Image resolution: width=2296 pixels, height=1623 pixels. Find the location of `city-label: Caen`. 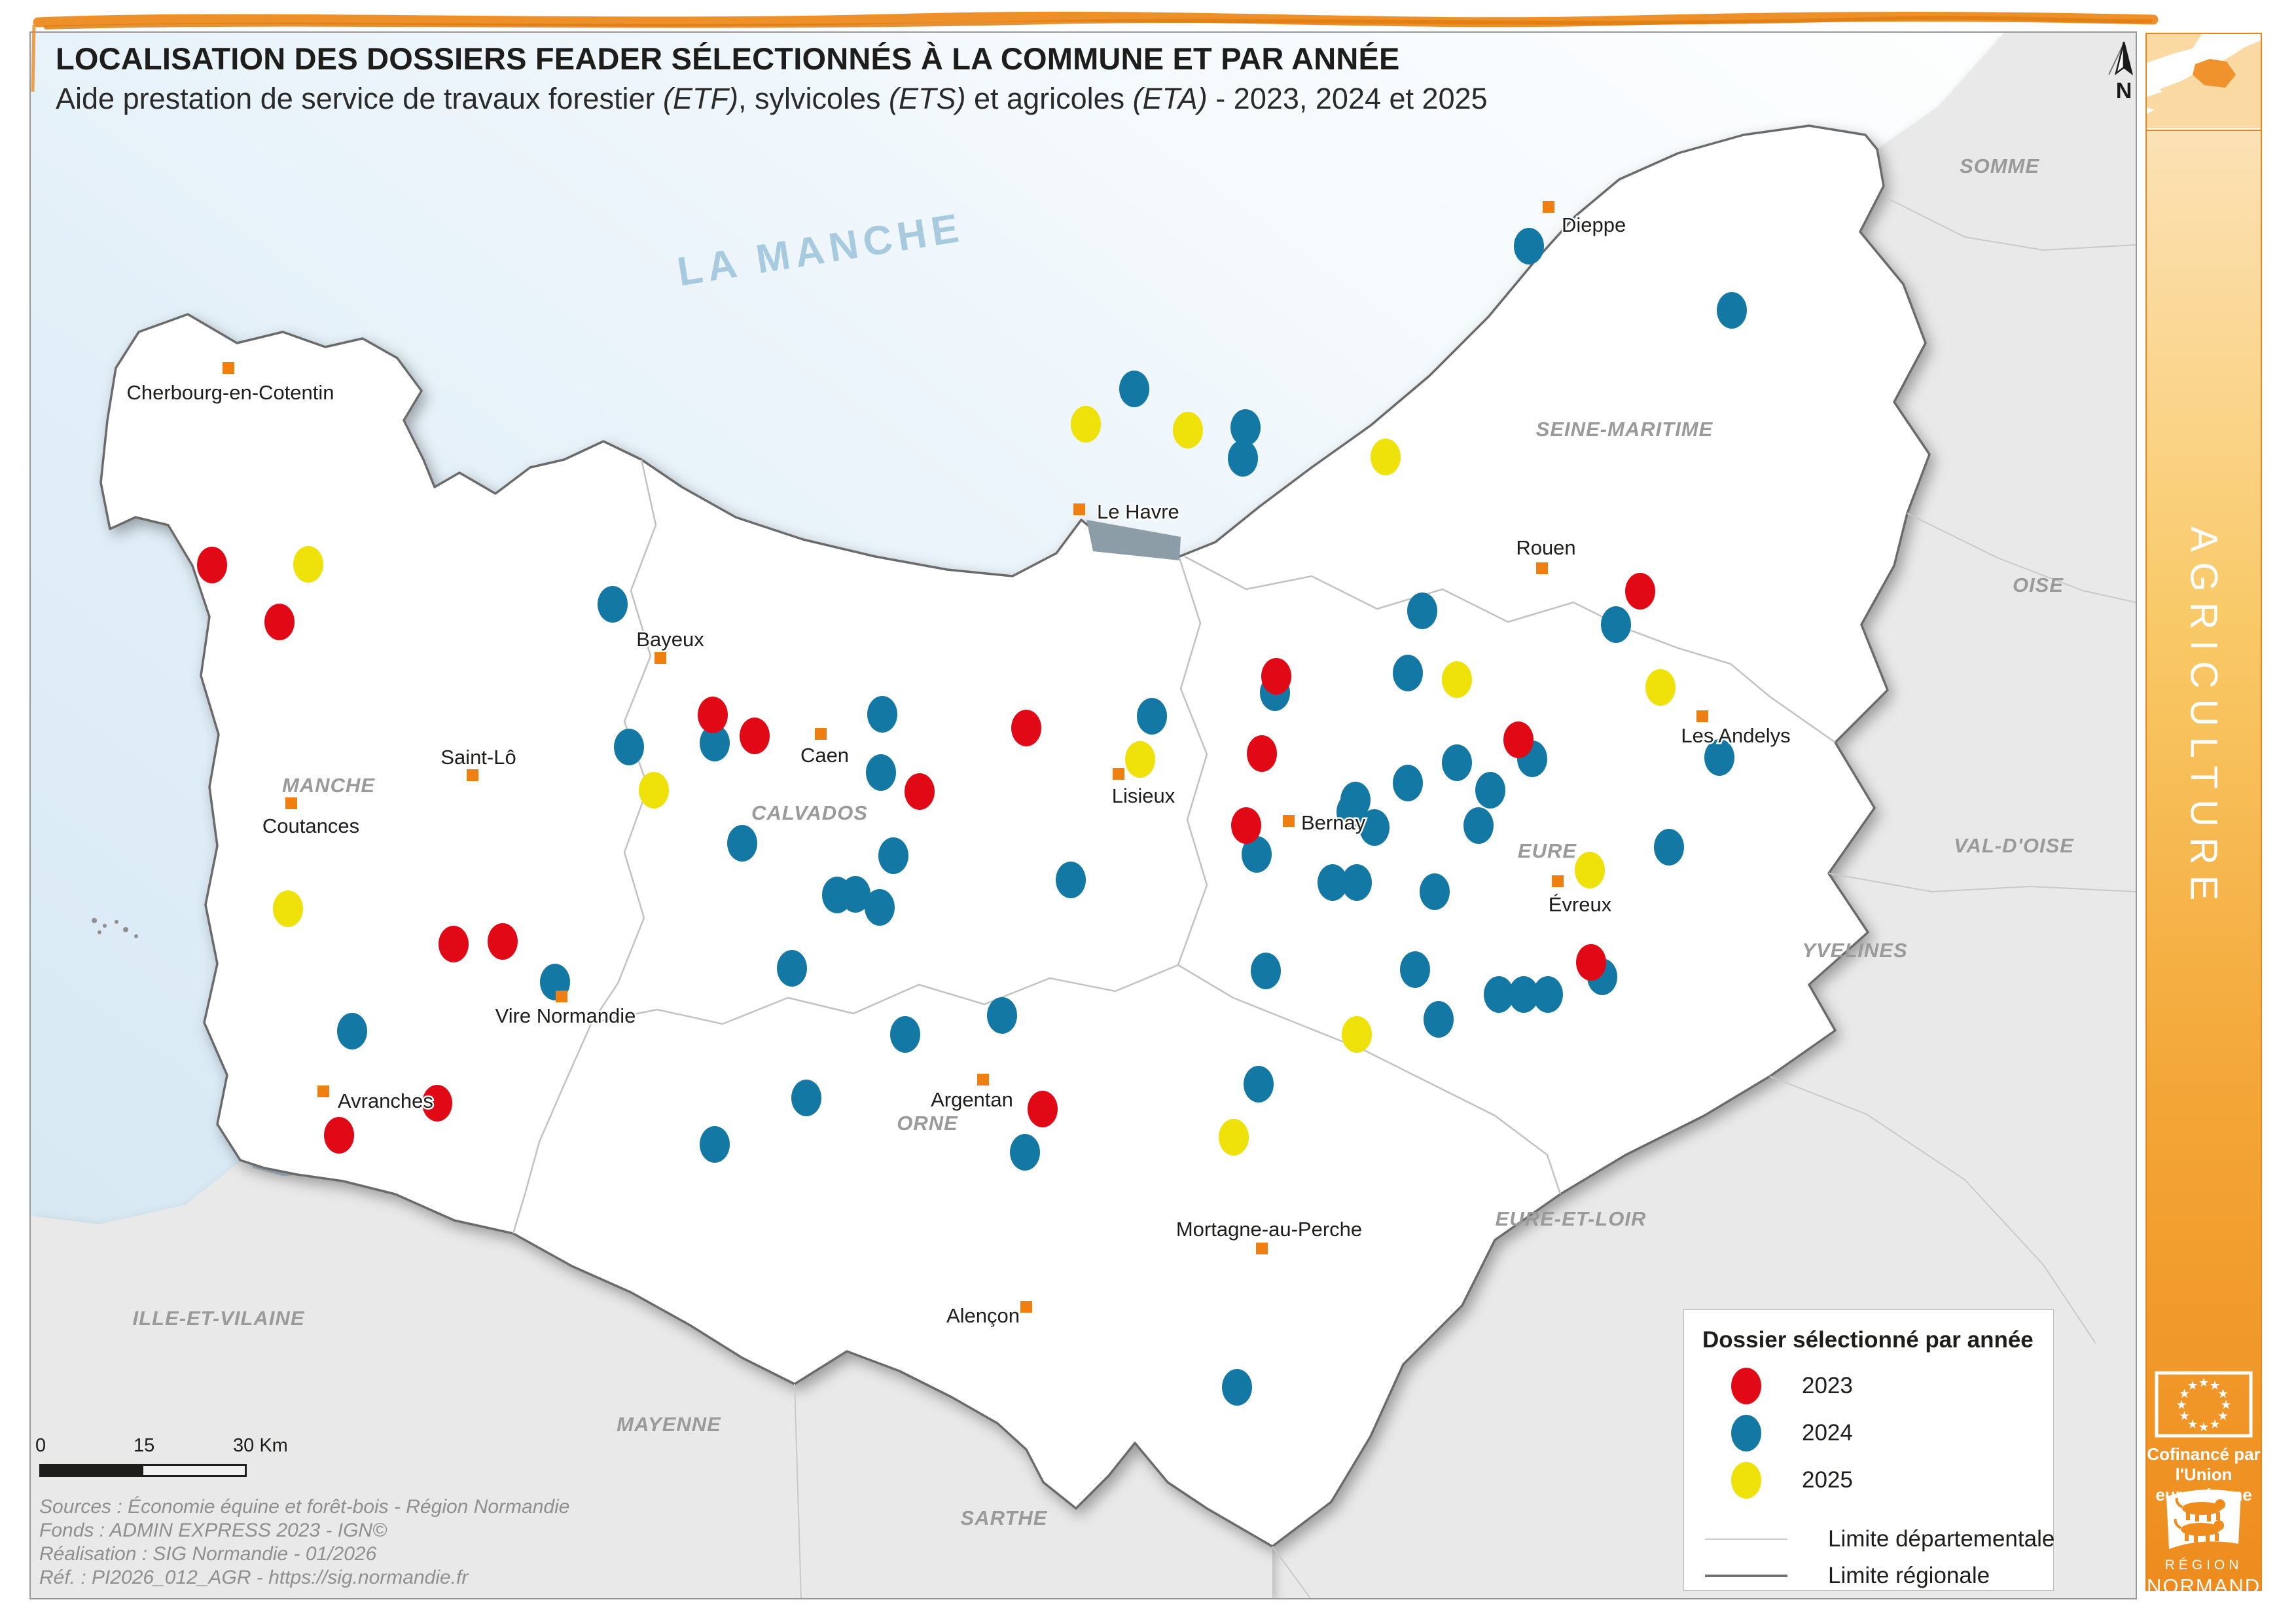

city-label: Caen is located at coordinates (824, 755).